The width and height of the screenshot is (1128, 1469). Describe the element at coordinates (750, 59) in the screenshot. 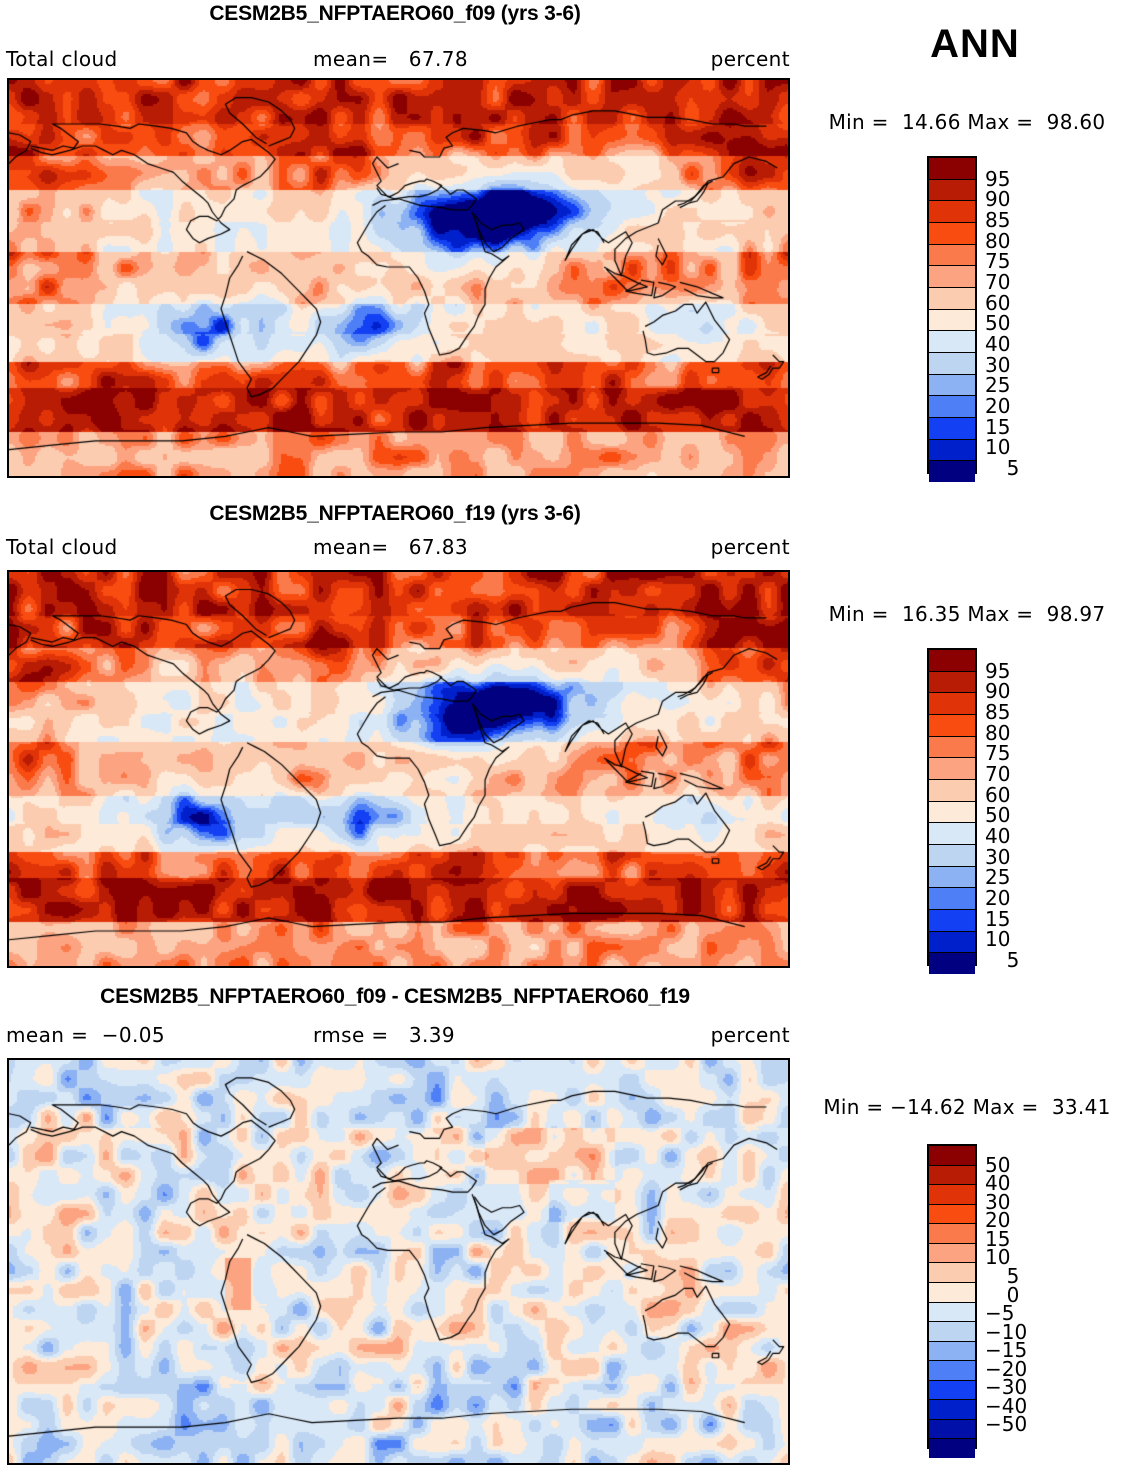

I see `panel-top-units: percent` at that location.